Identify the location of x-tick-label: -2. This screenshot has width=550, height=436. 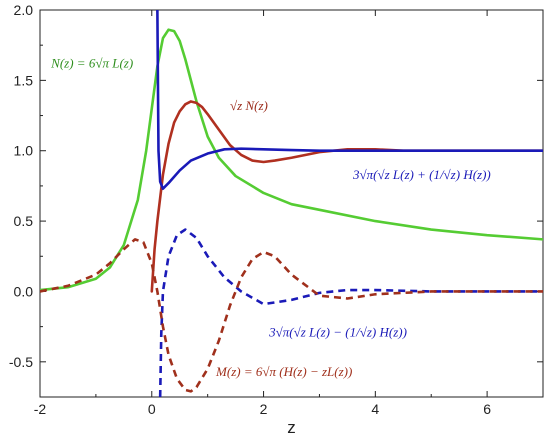
(40, 409).